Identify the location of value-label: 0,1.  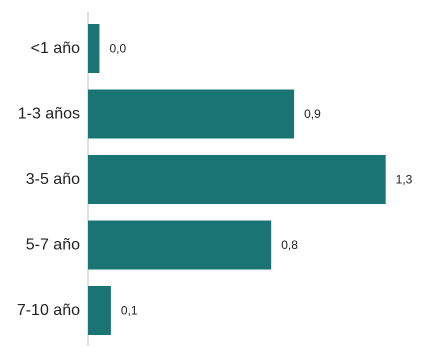
(129, 311).